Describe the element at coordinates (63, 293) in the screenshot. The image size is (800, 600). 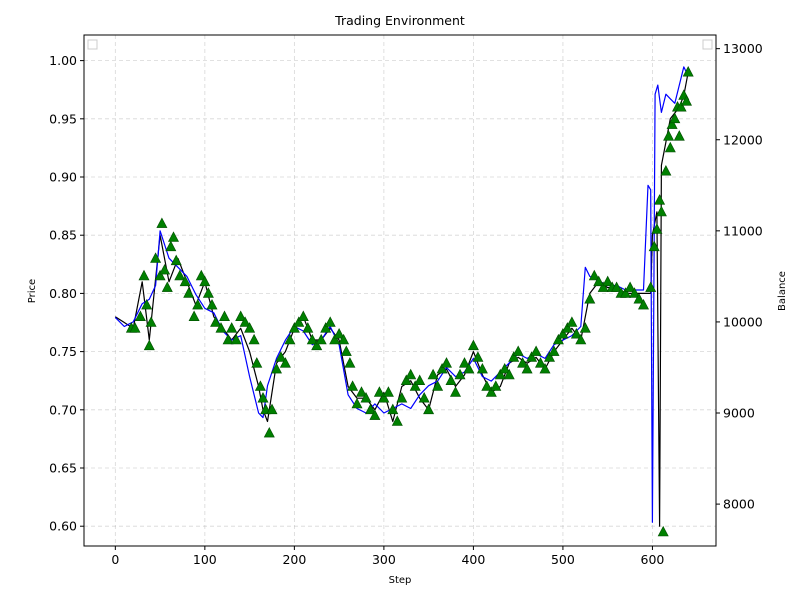
I see `y-tick-label: 0.80` at that location.